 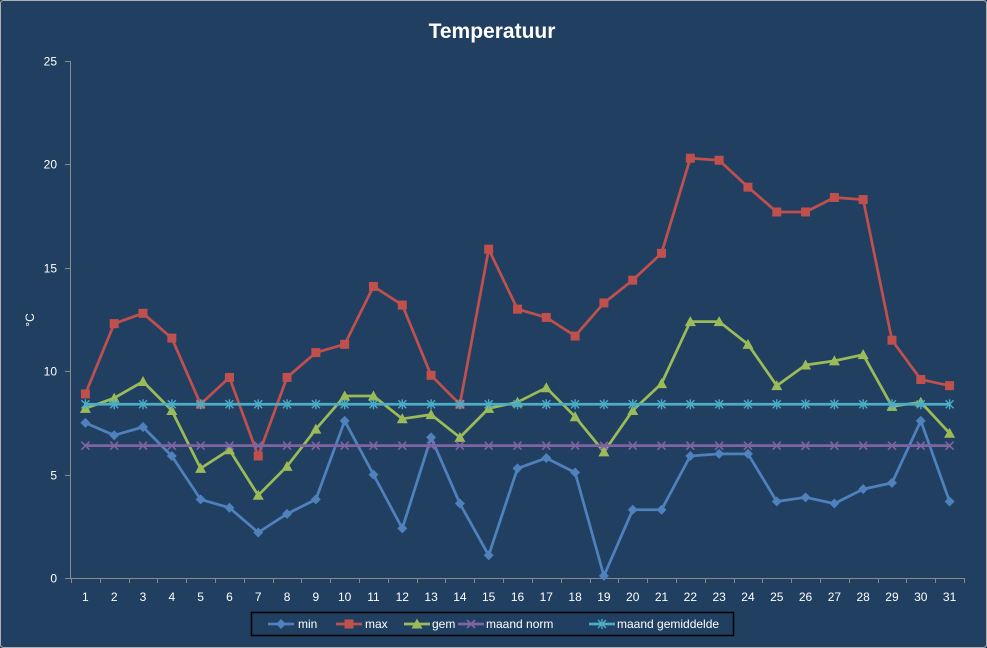 I want to click on x-tick-label: 14, so click(x=460, y=597).